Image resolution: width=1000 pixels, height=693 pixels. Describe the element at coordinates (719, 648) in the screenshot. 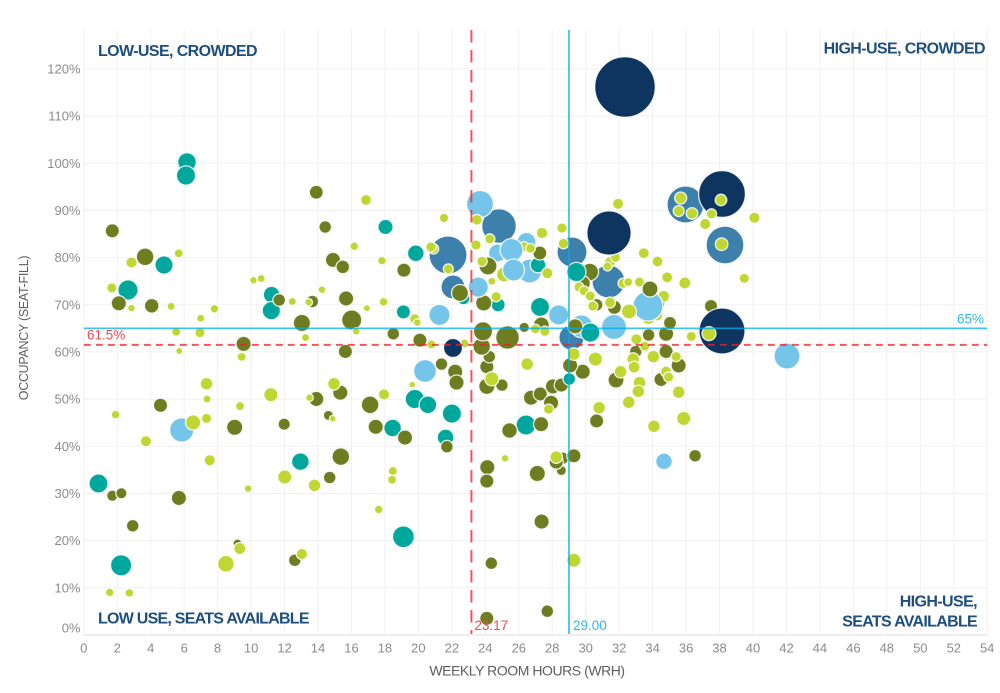

I see `svg-text: 38` at that location.